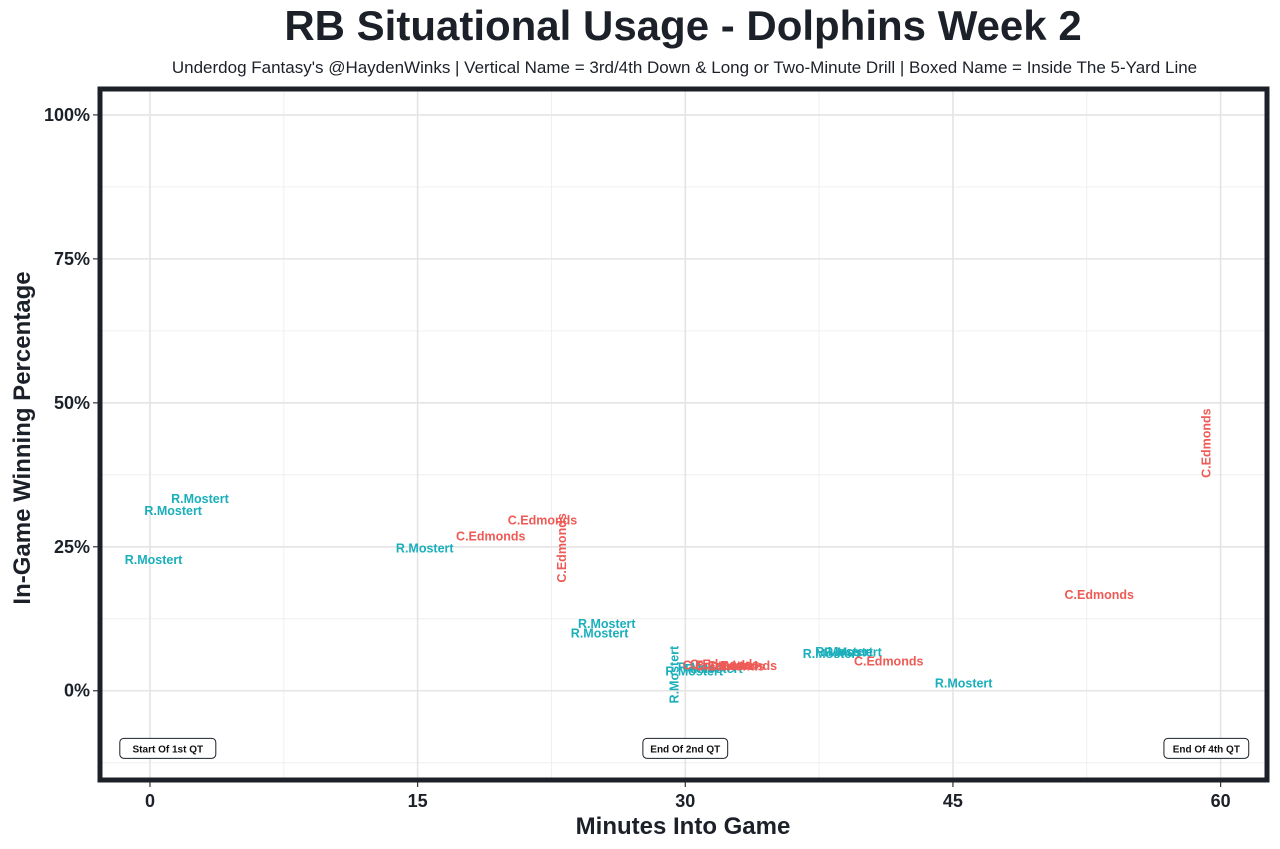 Image resolution: width=1280 pixels, height=849 pixels. I want to click on quarter-marker-label: End Of 4th QT, so click(1206, 749).